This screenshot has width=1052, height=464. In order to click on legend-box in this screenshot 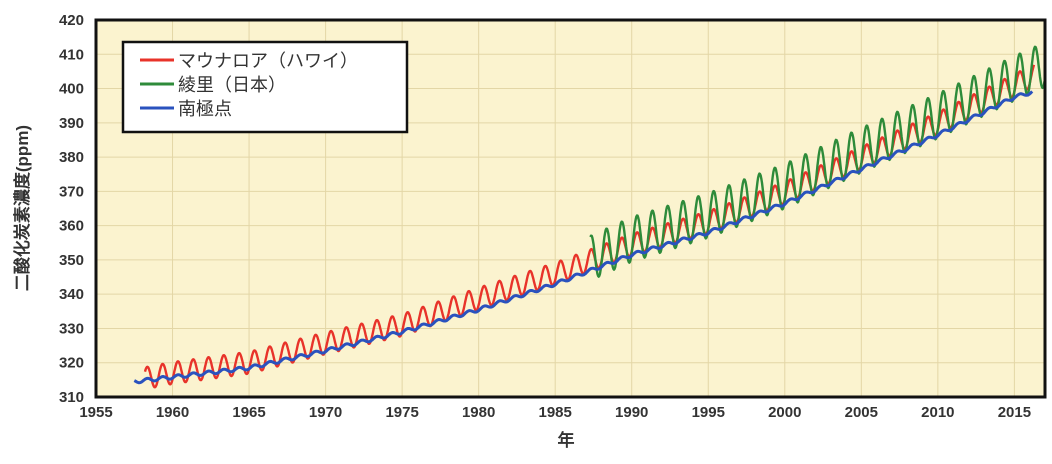, I will do `click(265, 87)`.